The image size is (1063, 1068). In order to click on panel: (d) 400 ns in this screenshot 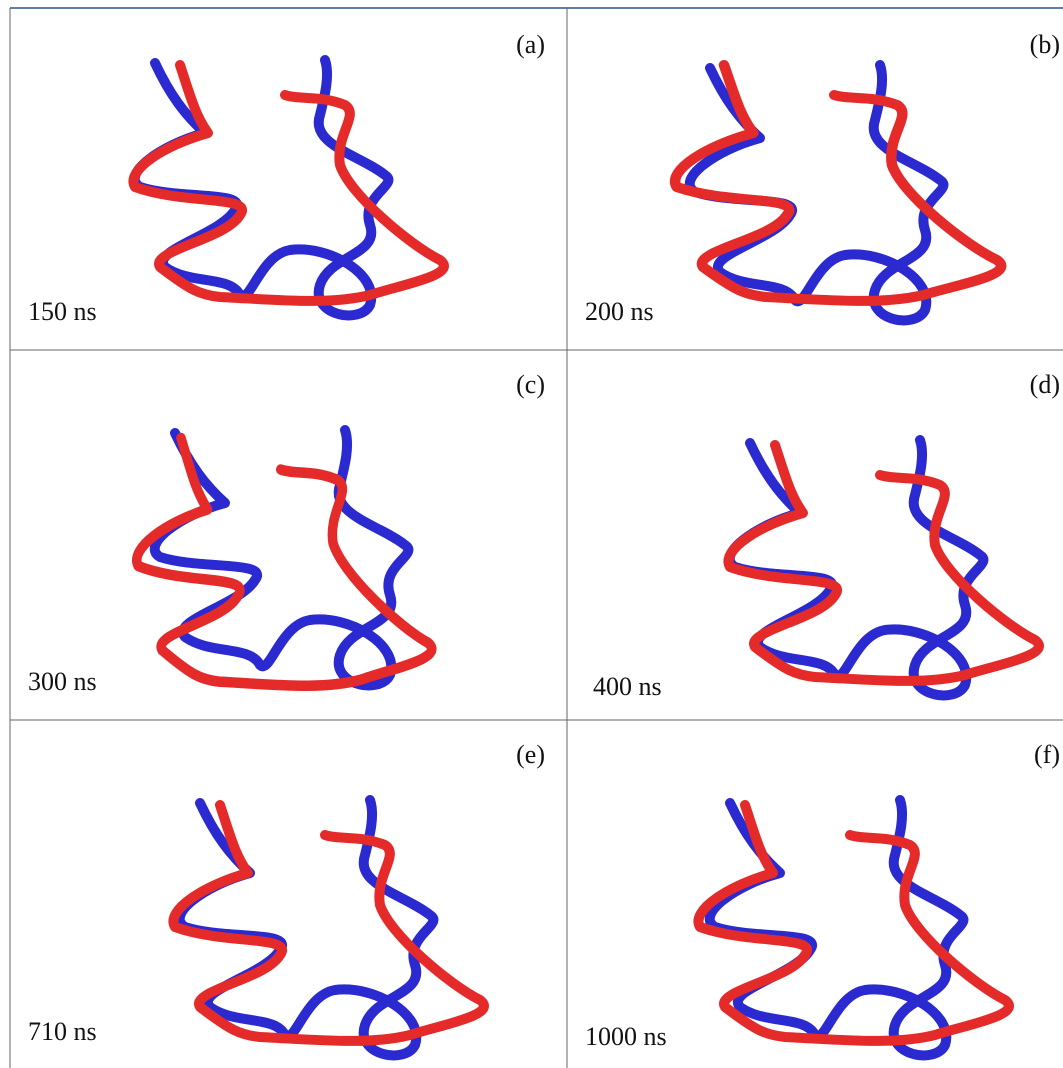, I will do `click(826, 535)`.